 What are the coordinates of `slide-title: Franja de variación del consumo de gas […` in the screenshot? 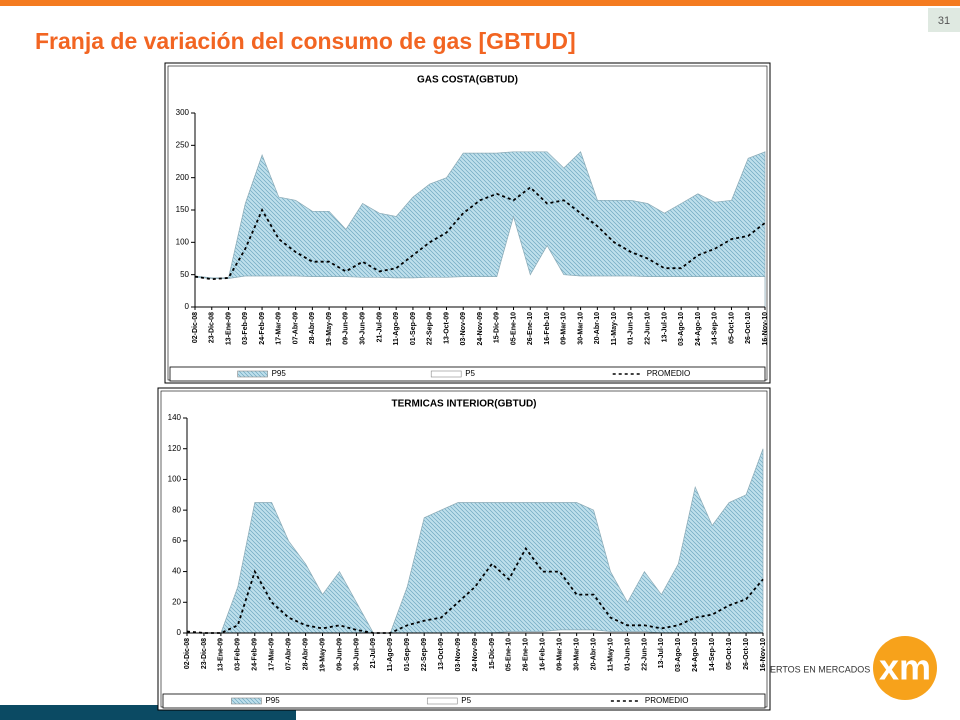 It's located at (305, 41).